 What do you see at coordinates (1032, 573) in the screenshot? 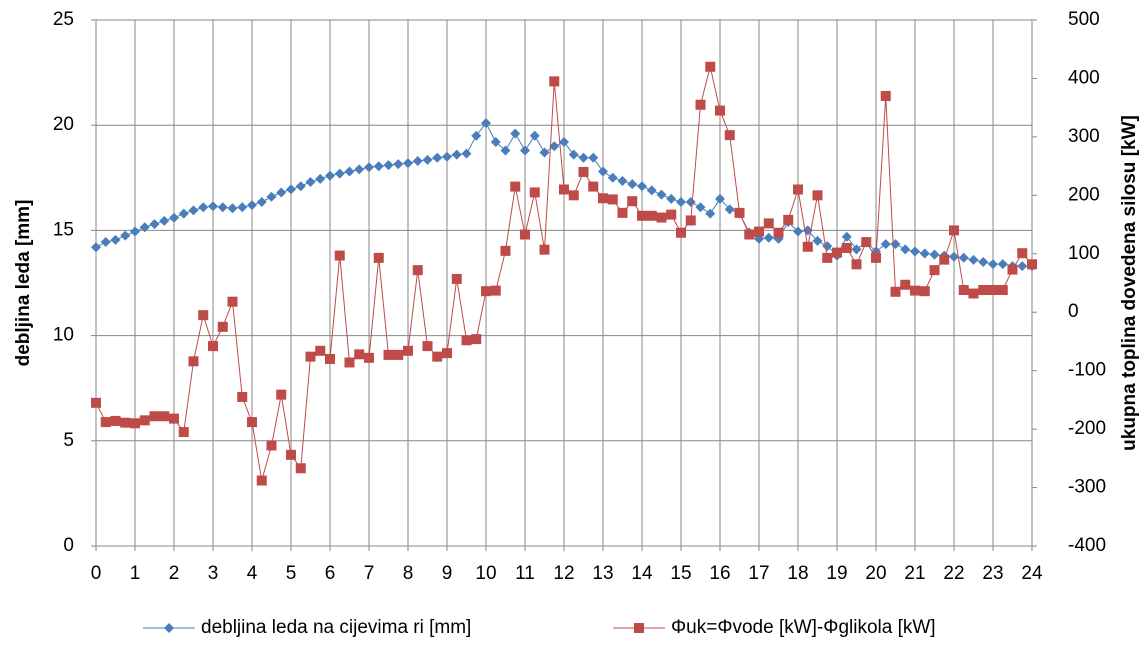
I see `x-tick-label: 24` at bounding box center [1032, 573].